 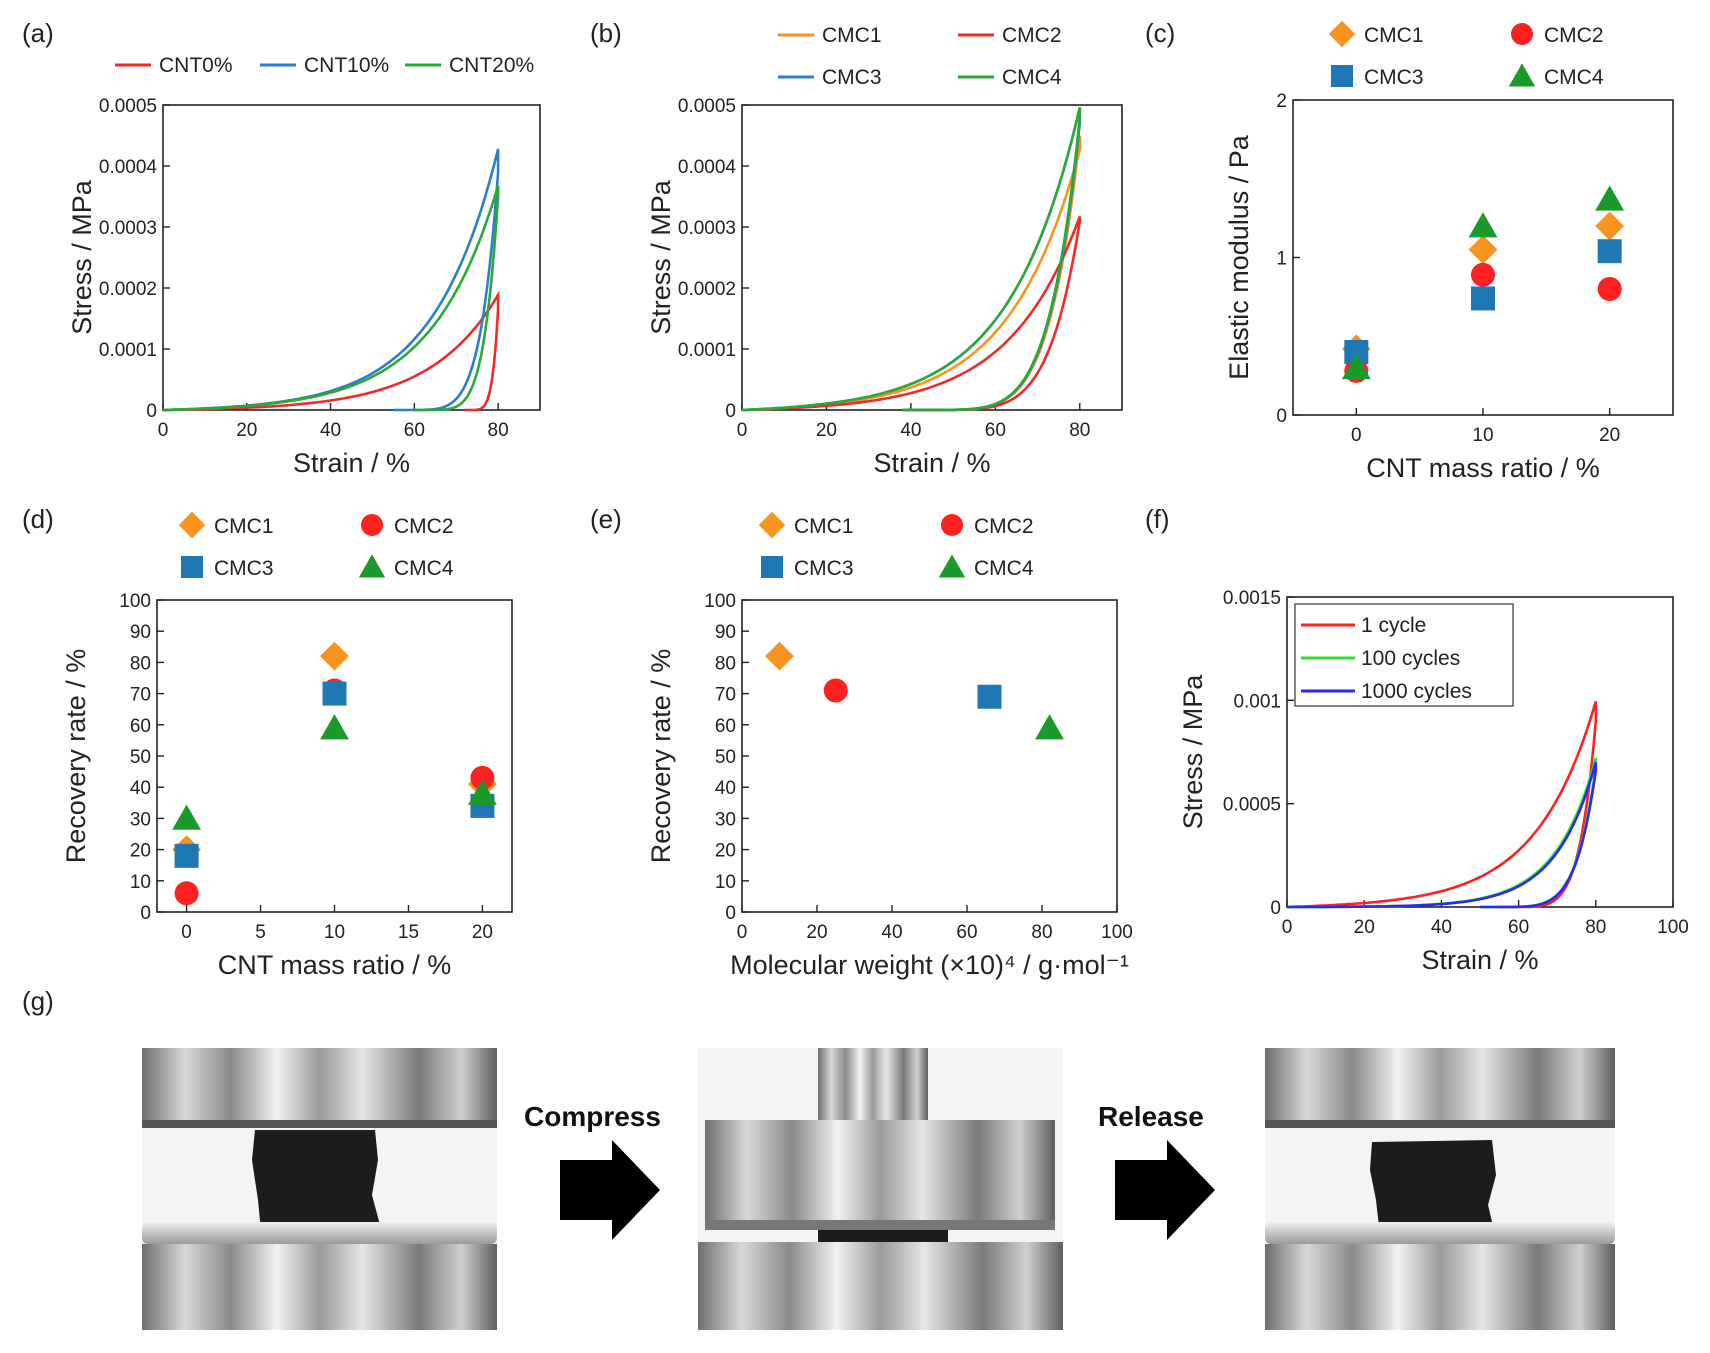 What do you see at coordinates (1483, 274) in the screenshot?
I see `data-point-CMC2` at bounding box center [1483, 274].